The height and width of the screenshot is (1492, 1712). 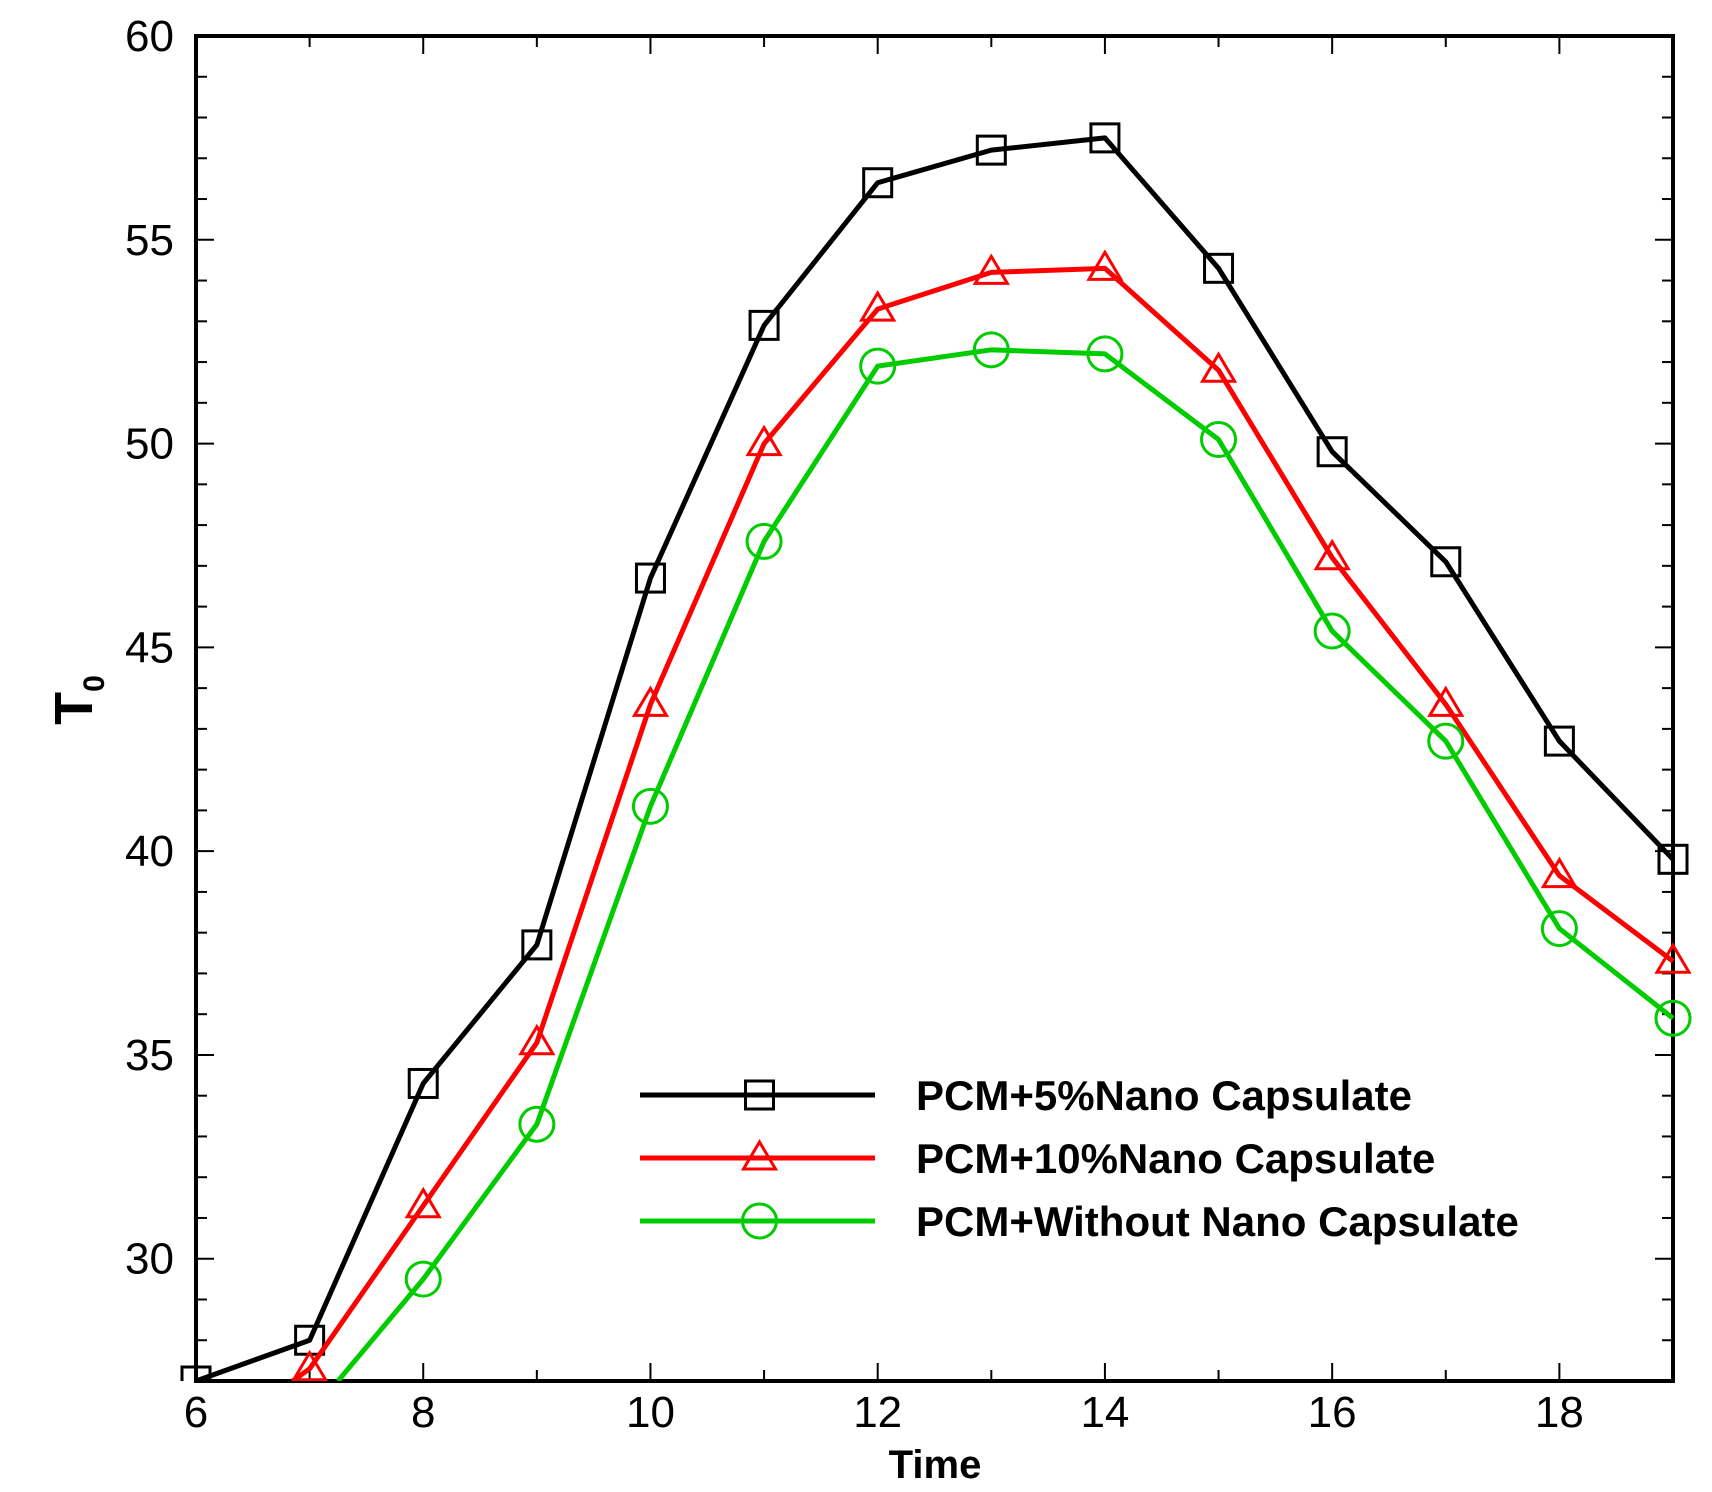 I want to click on svg-text: T0, so click(x=77, y=700).